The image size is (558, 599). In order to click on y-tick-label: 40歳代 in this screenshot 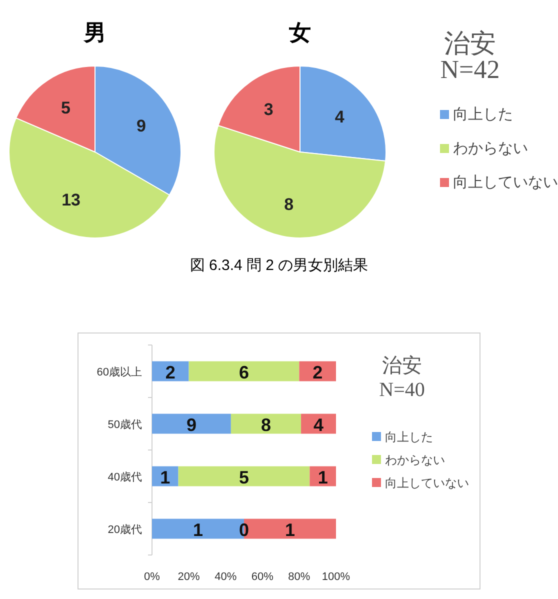, I will do `click(125, 477)`.